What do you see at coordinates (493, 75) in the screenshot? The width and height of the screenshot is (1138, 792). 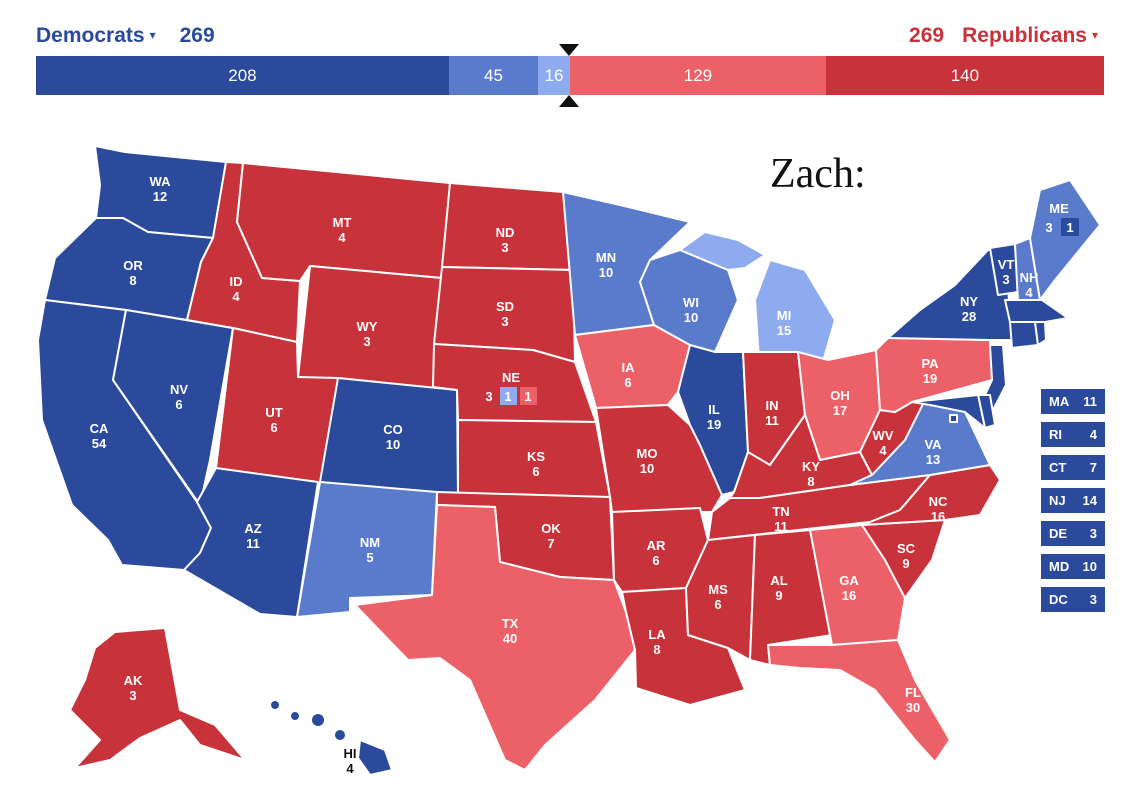 I see `tally-likely-dem: 45` at bounding box center [493, 75].